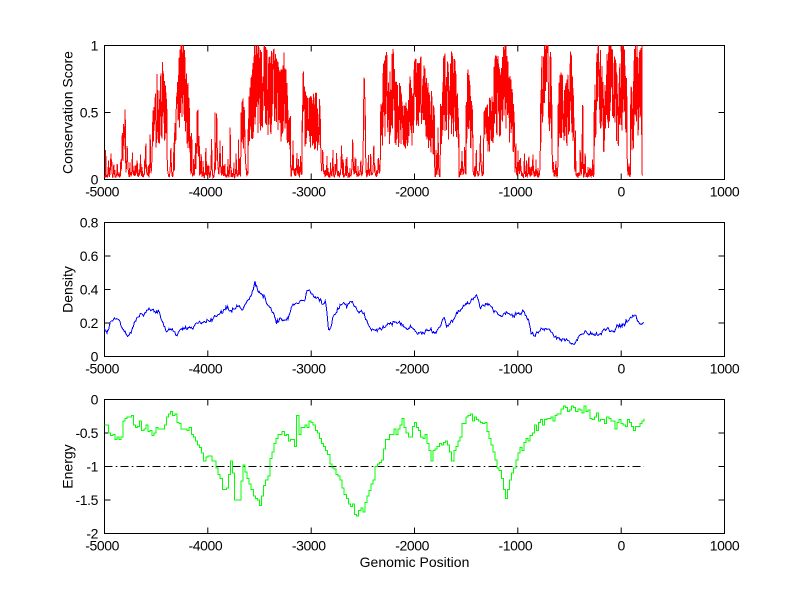 This screenshot has width=800, height=599. What do you see at coordinates (89, 223) in the screenshot?
I see `svg-text: 0.8` at bounding box center [89, 223].